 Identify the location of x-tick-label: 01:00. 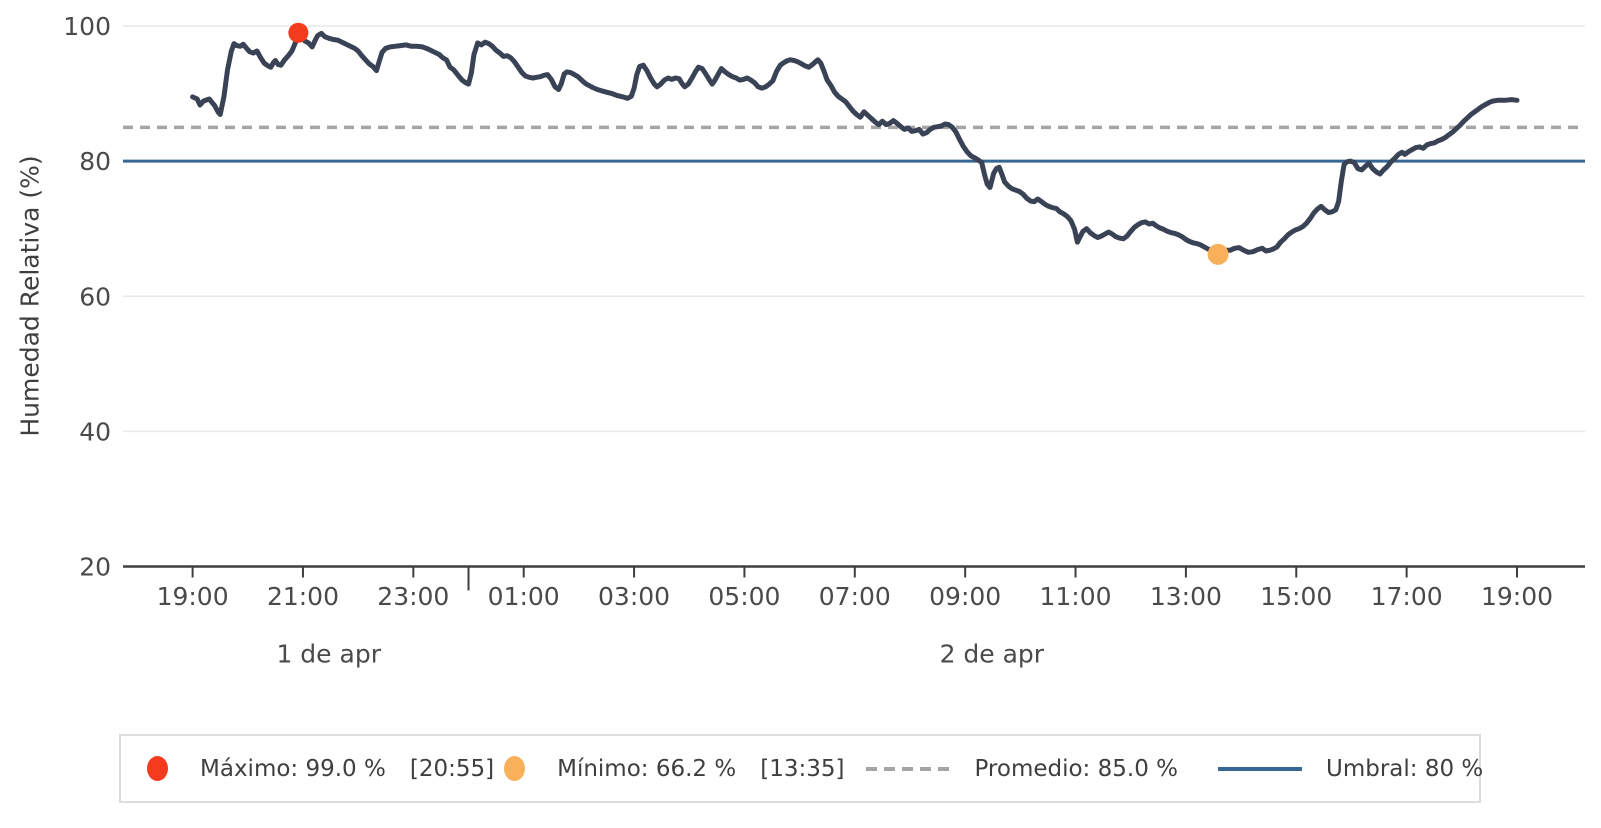
(524, 596).